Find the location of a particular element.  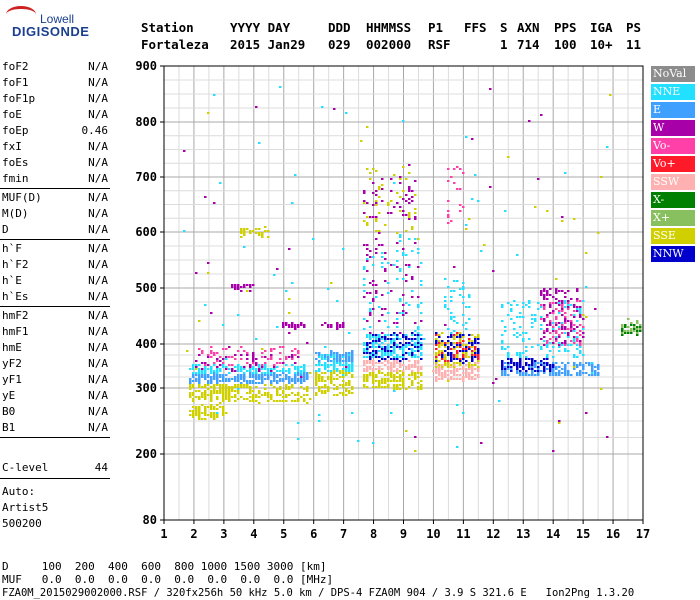

logo-digisonde: DIGISONDE is located at coordinates (51, 31).